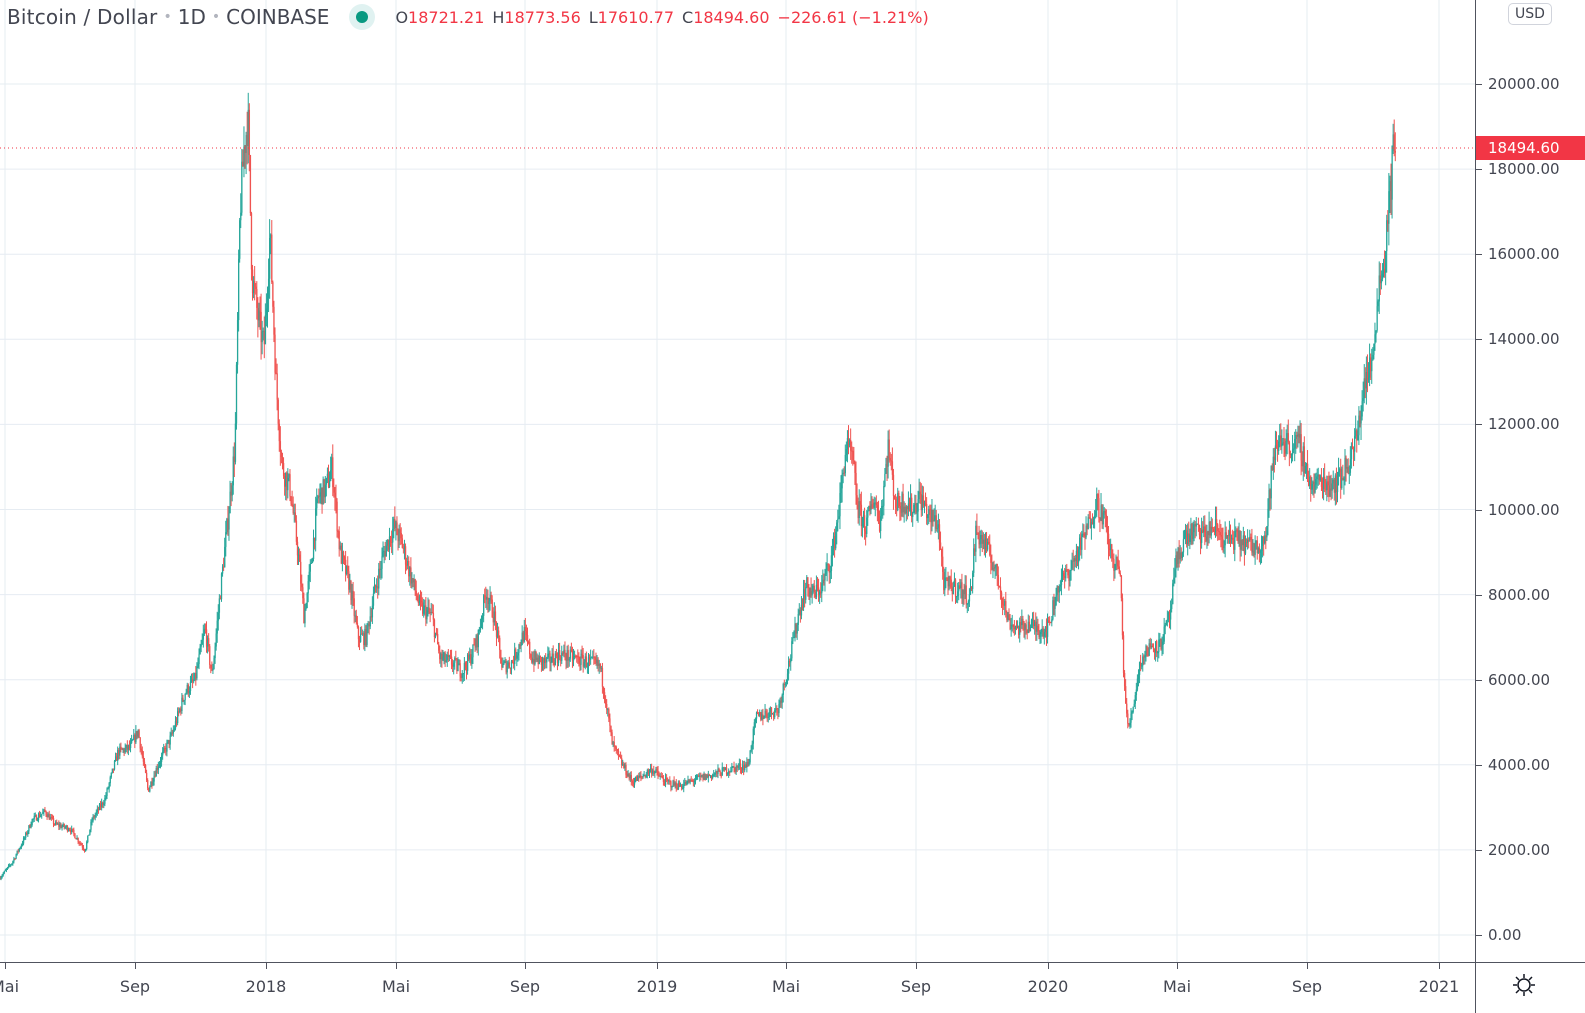 The width and height of the screenshot is (1585, 1013). I want to click on high-label: H, so click(498, 17).